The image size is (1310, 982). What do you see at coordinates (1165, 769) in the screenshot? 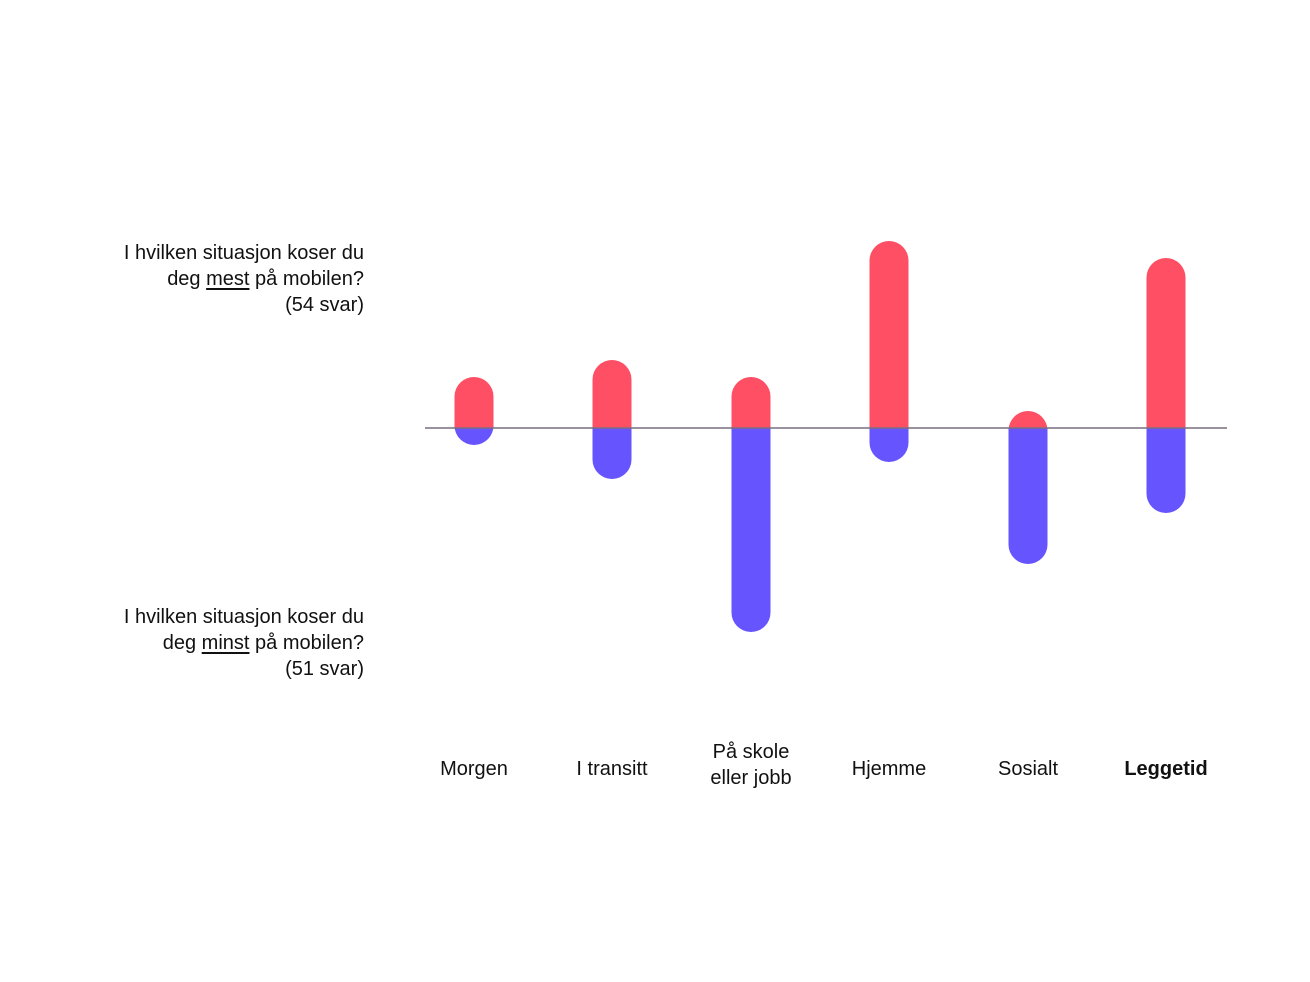
I see `category-label: Leggetid` at bounding box center [1165, 769].